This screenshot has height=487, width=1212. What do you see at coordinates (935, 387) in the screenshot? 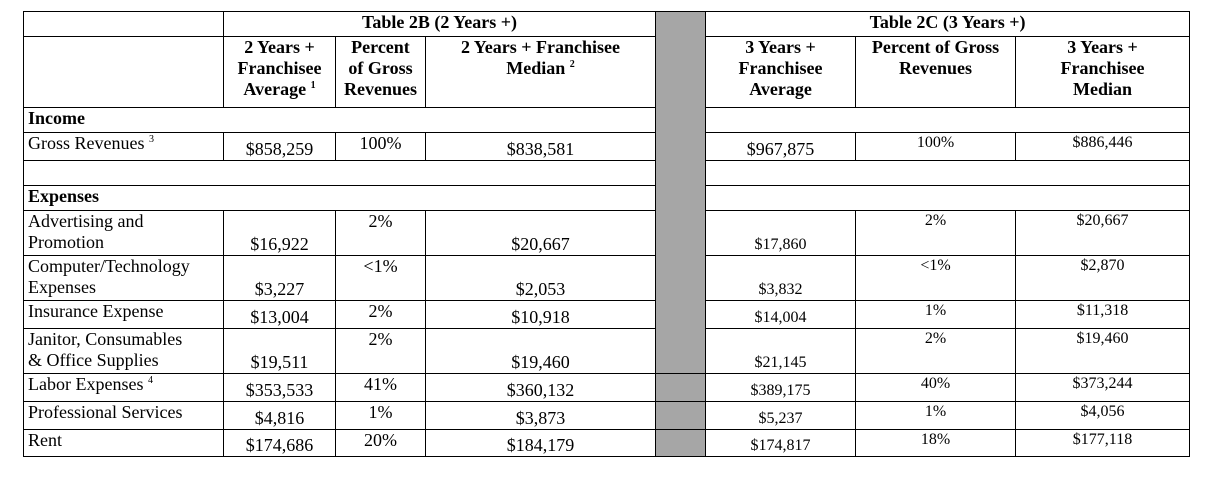
I see `labor-2c-percent: 40%` at bounding box center [935, 387].